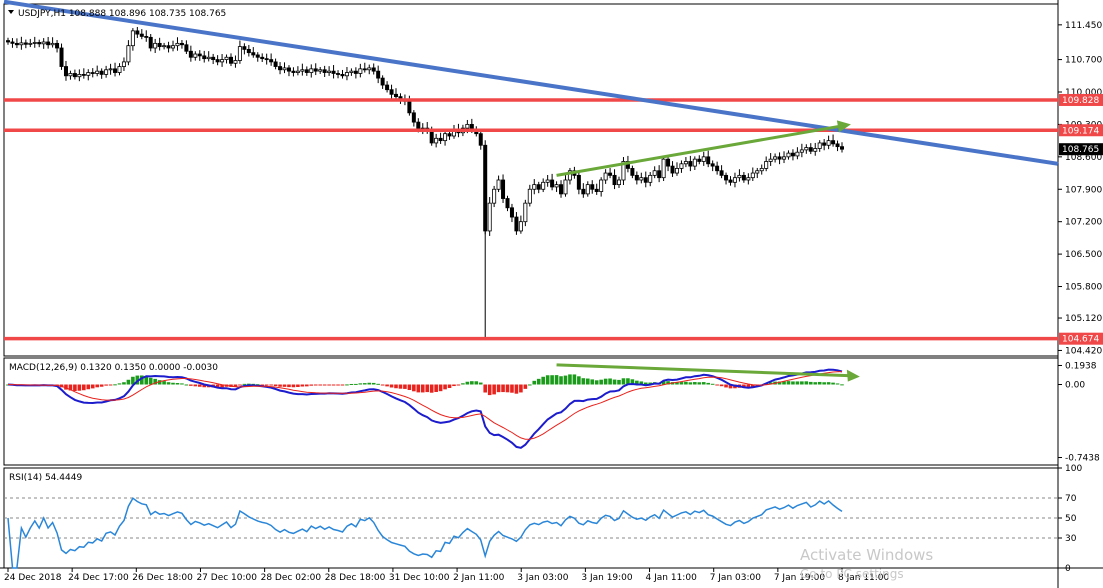  What do you see at coordinates (853, 375) in the screenshot?
I see `macd-divergence-arrowhead` at bounding box center [853, 375].